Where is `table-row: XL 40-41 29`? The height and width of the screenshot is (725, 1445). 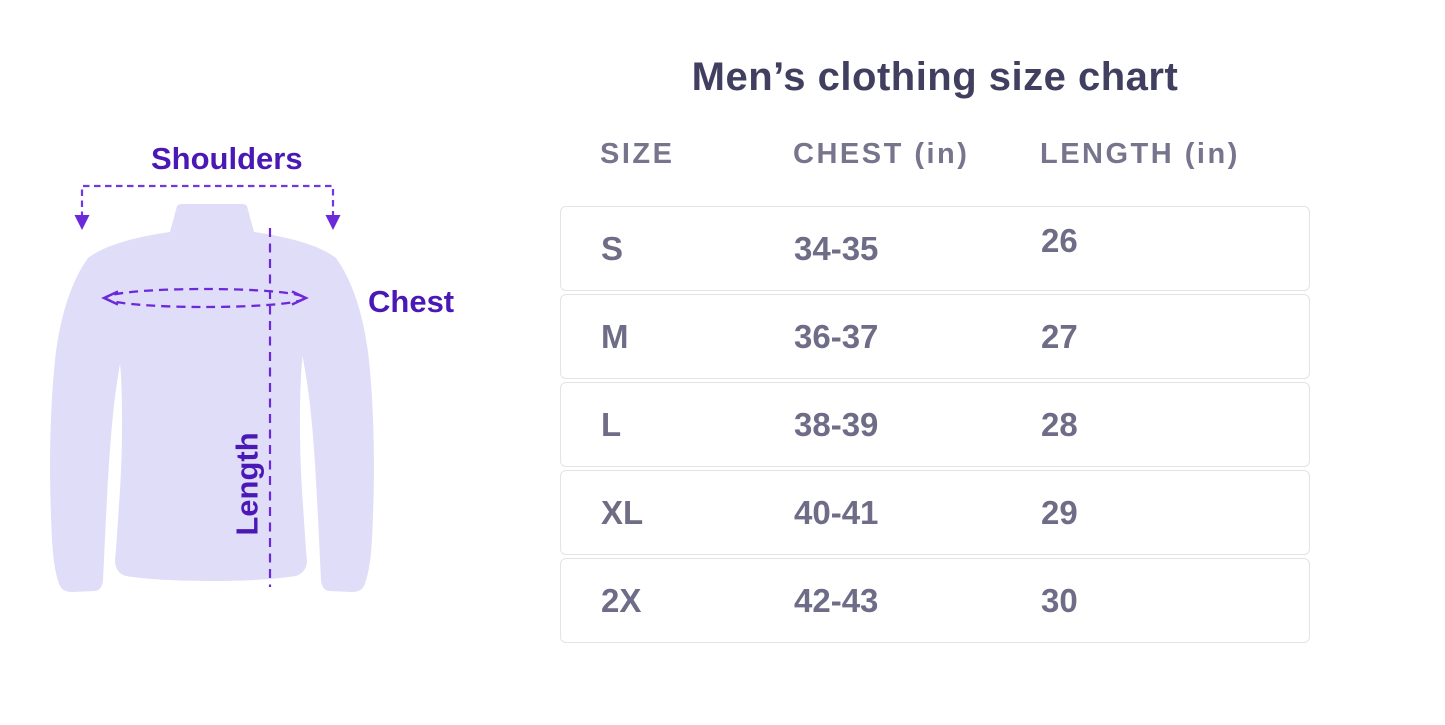 table-row: XL 40-41 29 is located at coordinates (935, 512).